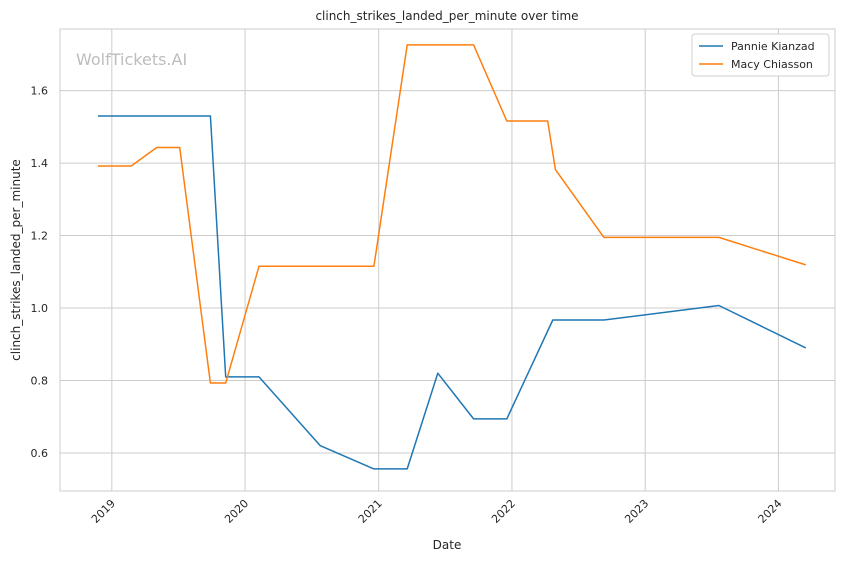  Describe the element at coordinates (40, 380) in the screenshot. I see `y-tick-label: 0.8` at that location.